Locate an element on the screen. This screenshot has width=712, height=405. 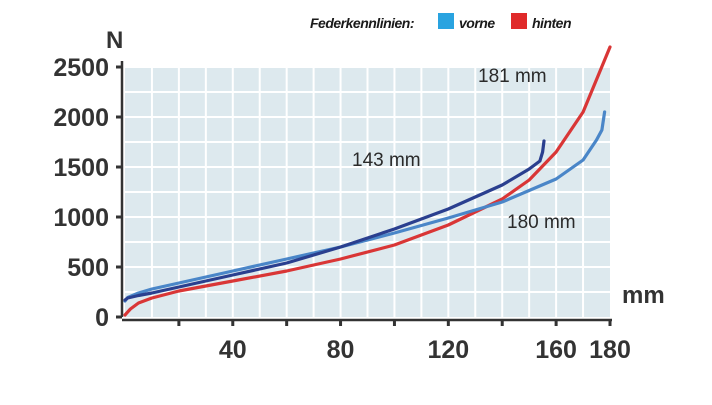
y-tick-label: 2000 is located at coordinates (81, 118).